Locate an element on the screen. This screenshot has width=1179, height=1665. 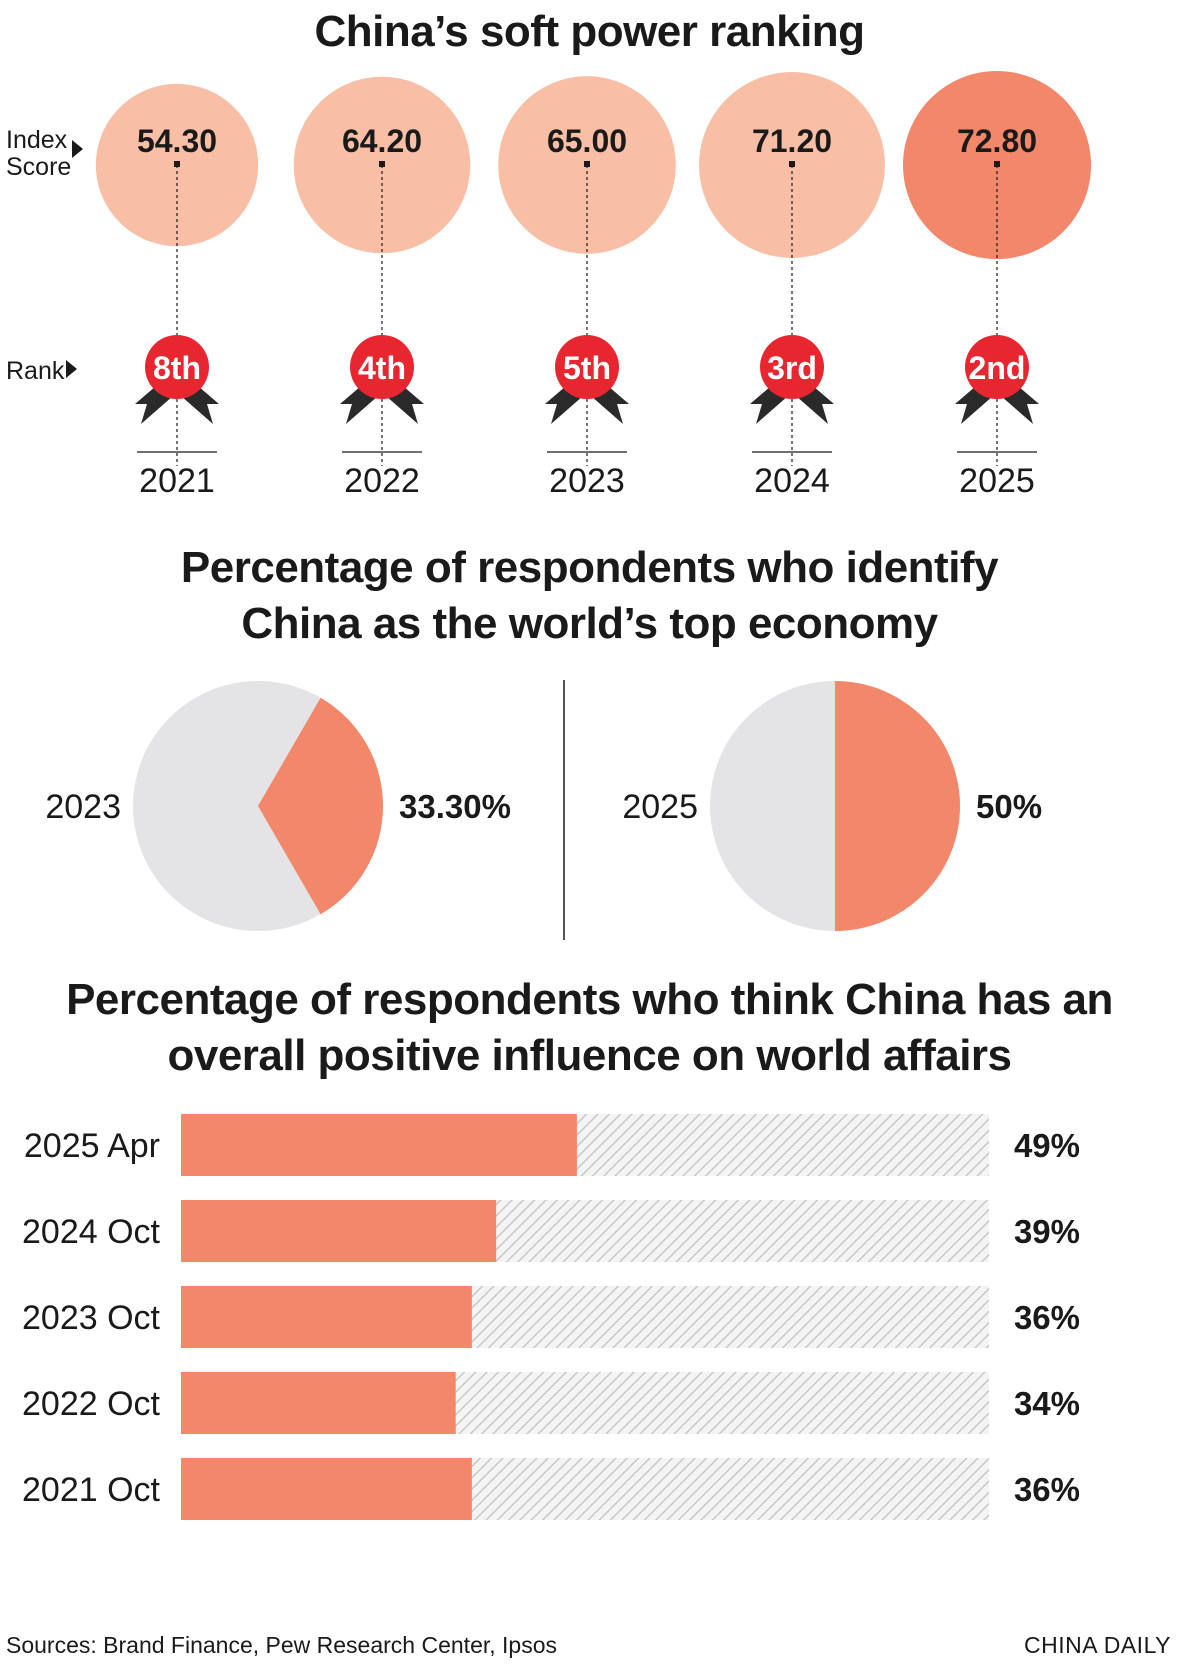
rank-badge-icon-2021 is located at coordinates (177, 379).